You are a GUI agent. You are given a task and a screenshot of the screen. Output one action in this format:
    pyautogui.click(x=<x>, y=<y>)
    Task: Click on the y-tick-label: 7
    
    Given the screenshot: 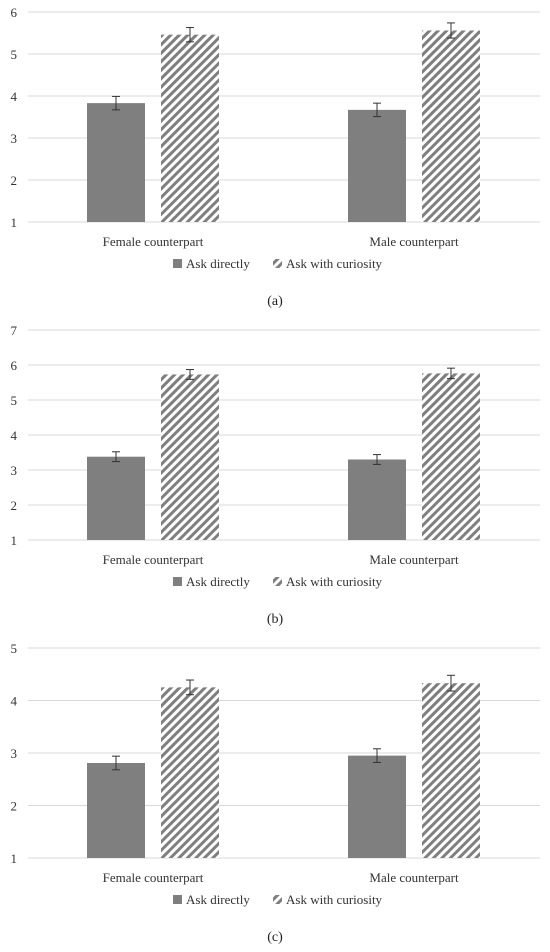 What is the action you would take?
    pyautogui.click(x=14, y=330)
    